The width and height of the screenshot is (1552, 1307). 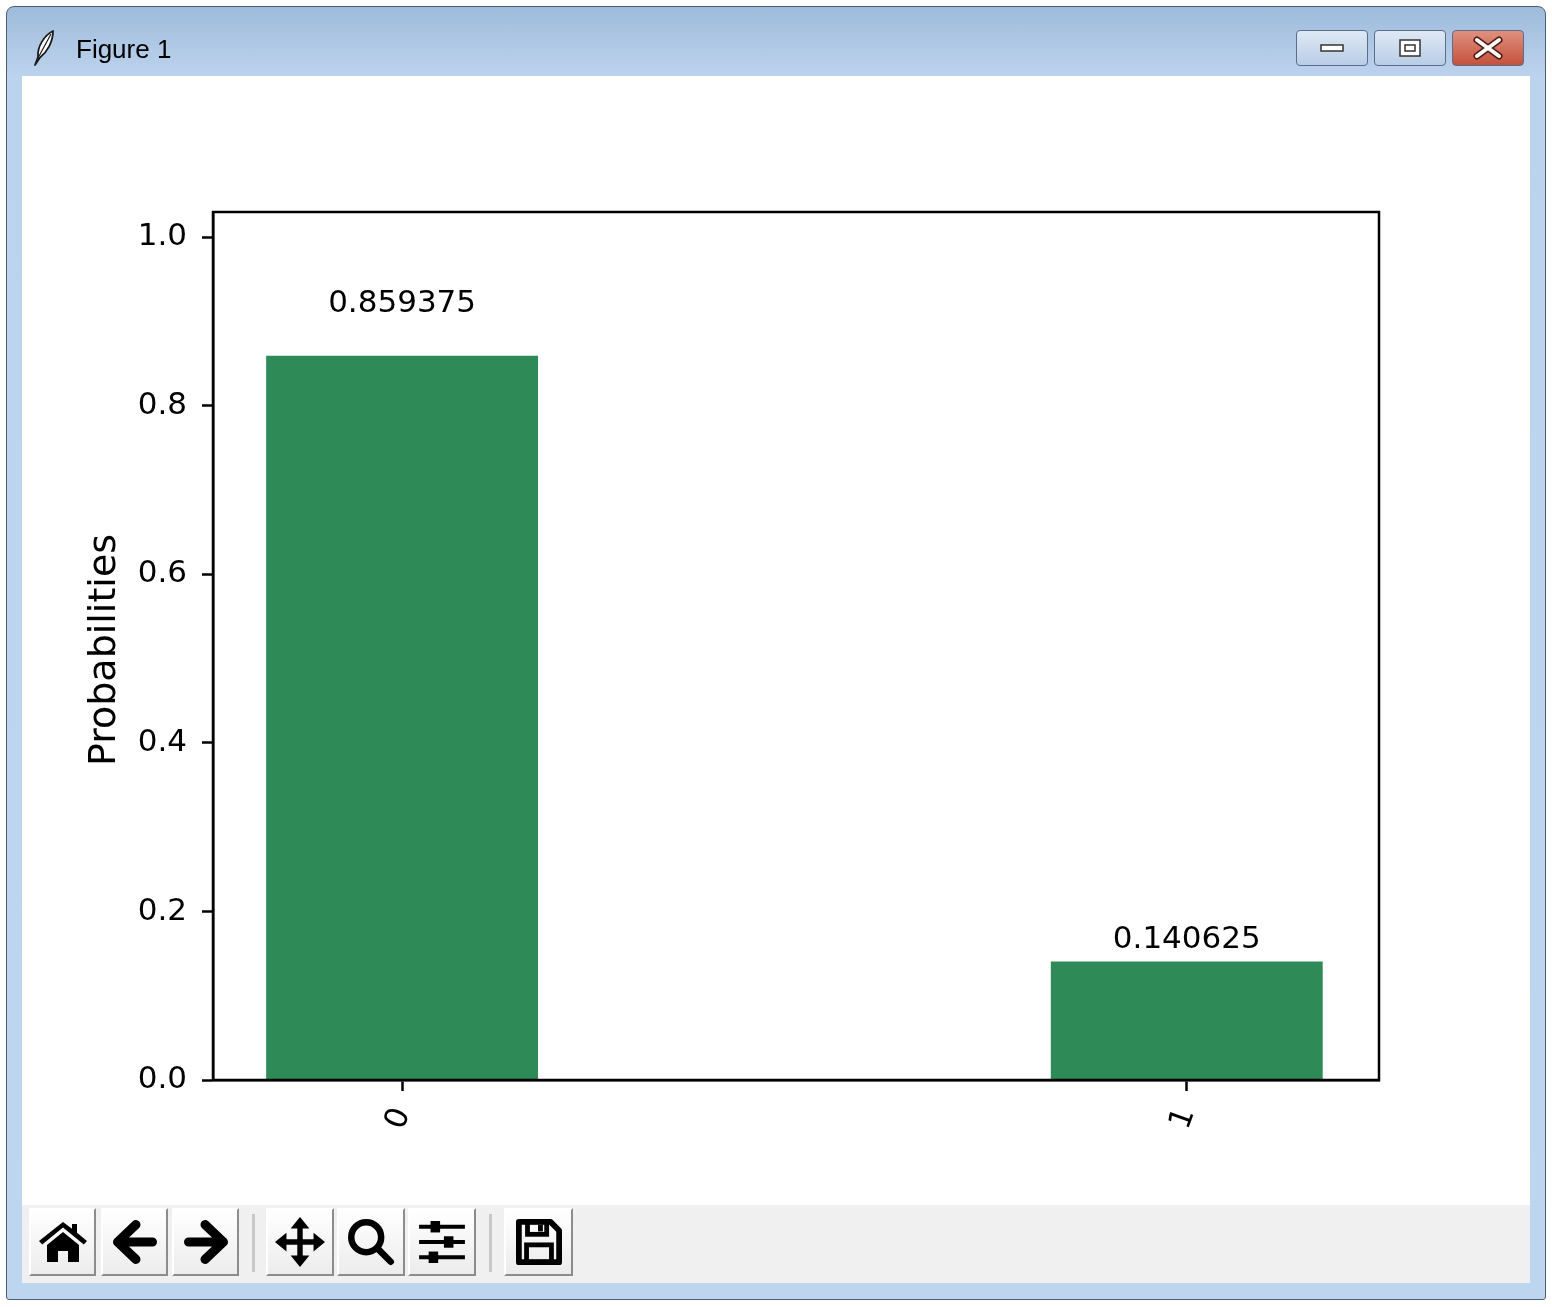 What do you see at coordinates (162, 234) in the screenshot?
I see `y-tick-label: 1.0` at bounding box center [162, 234].